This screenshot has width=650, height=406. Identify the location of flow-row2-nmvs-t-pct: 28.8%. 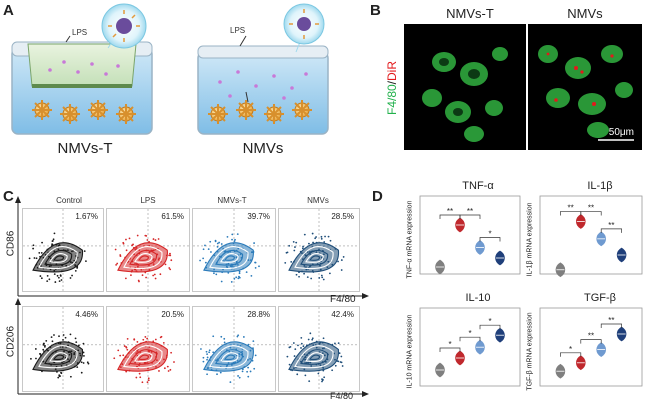
(258, 314).